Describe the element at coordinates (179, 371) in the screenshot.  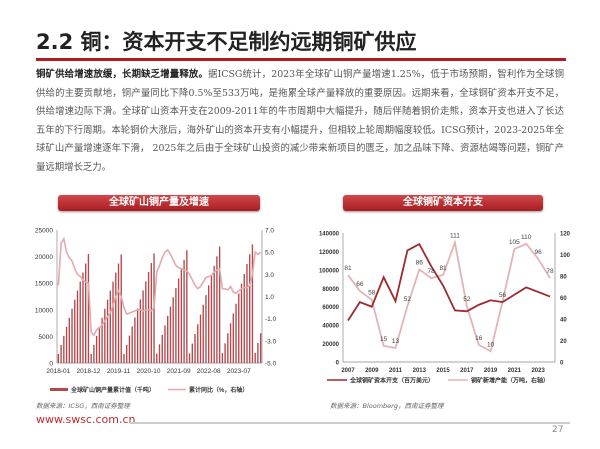
I see `x-tick-label: 2021-09` at that location.